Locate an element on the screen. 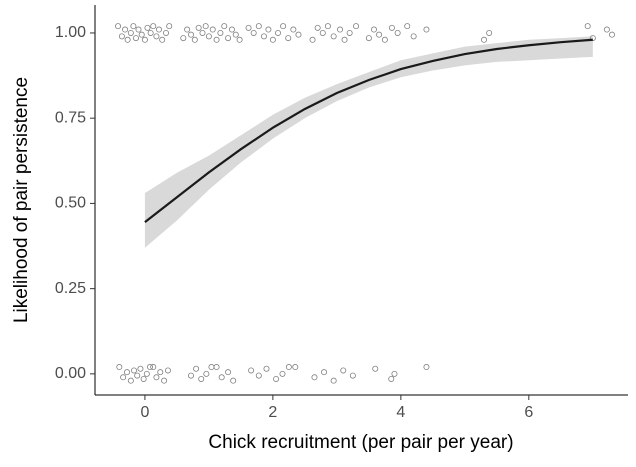 Image resolution: width=636 pixels, height=467 pixels. x-axis-title: Chick recruitment (per pair per year) is located at coordinates (360, 442).